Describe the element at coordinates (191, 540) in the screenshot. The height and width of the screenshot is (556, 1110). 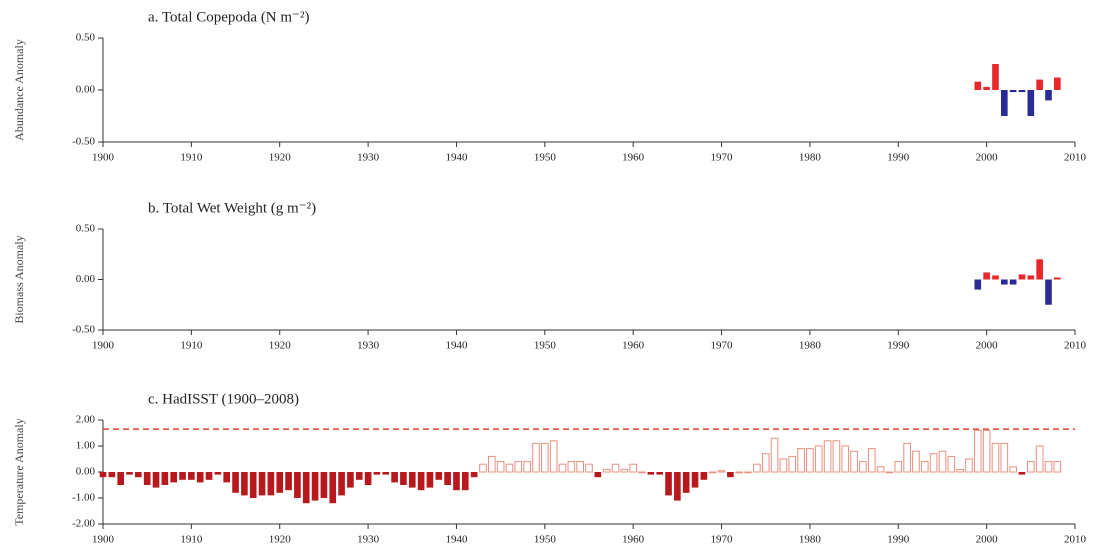
I see `x-tick-label: 1910` at that location.